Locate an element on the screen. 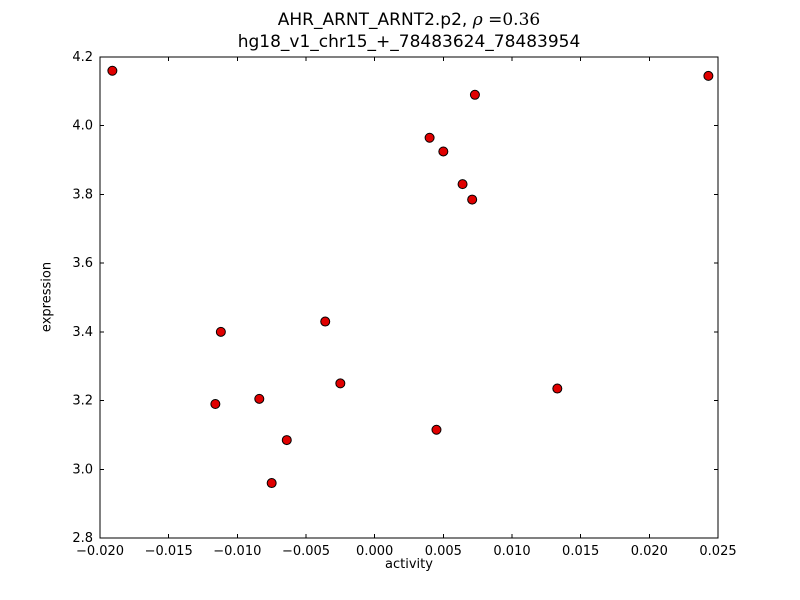  chart-title-line2: hg18_v1_chr15_+_78483624_78483954 is located at coordinates (409, 42).